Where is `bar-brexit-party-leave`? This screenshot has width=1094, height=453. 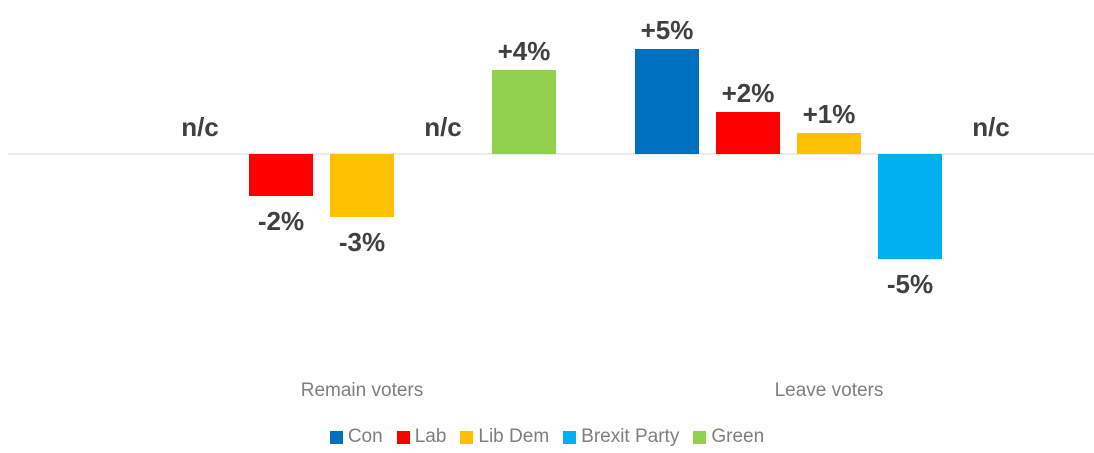 bar-brexit-party-leave is located at coordinates (910, 206).